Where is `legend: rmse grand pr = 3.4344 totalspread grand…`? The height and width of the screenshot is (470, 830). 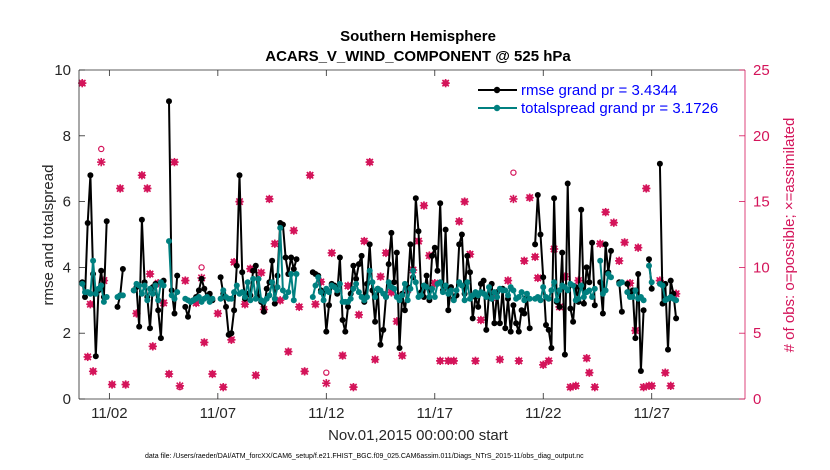 legend: rmse grand pr = 3.4344 totalspread grand… is located at coordinates (598, 99).